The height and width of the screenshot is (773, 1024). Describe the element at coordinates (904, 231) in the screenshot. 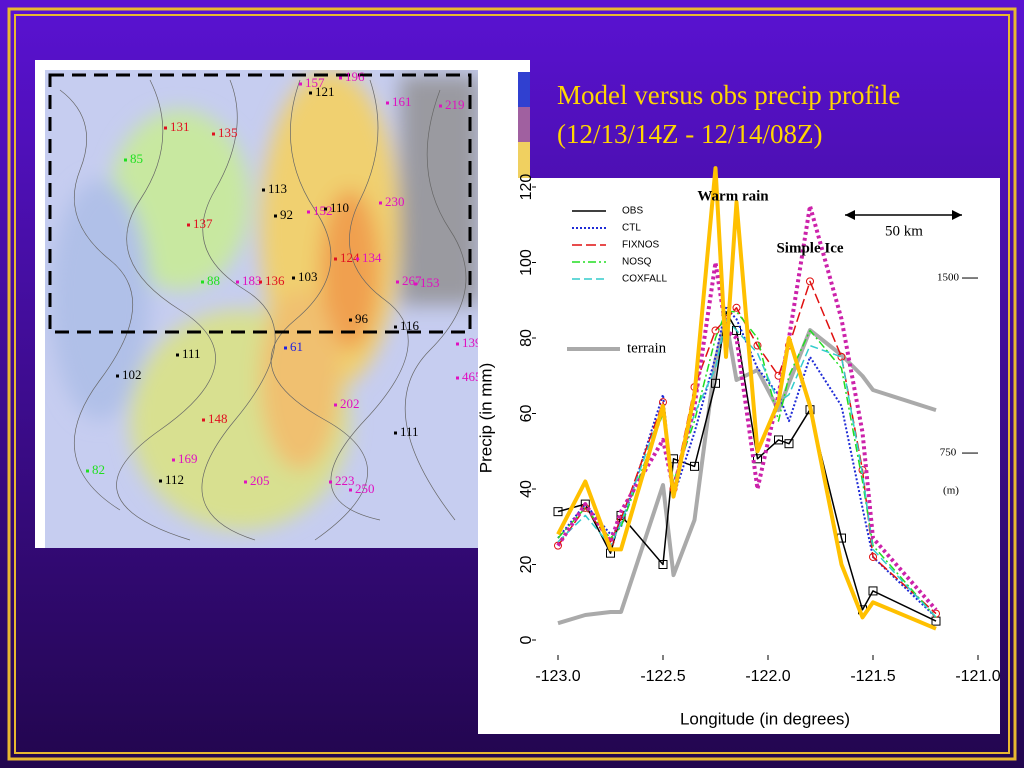

I see `scale-label: 50 km` at that location.